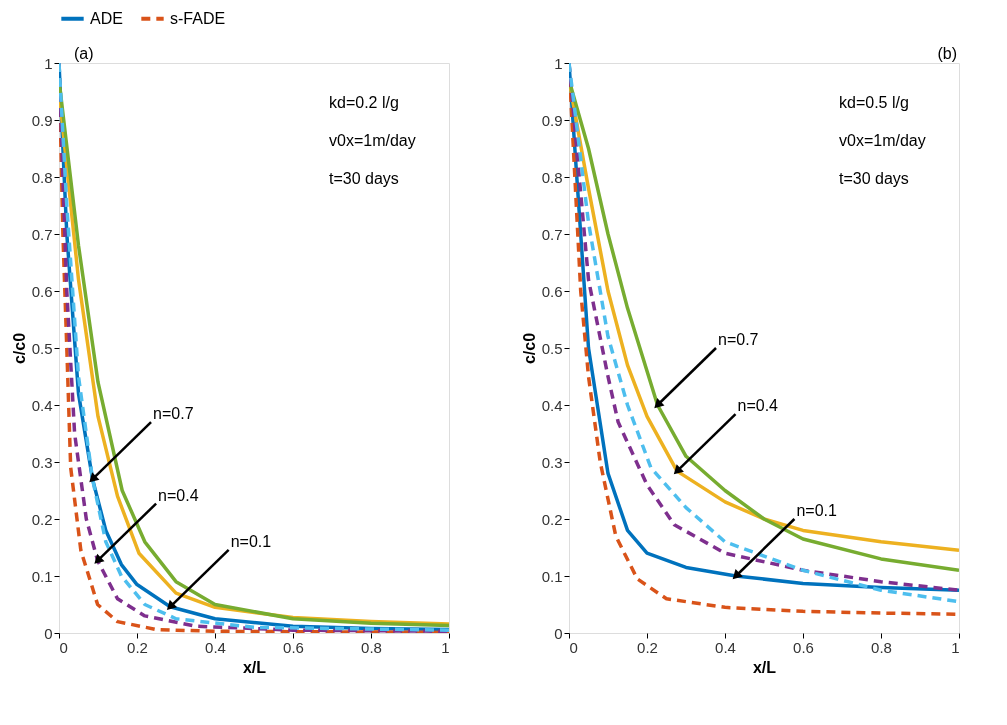 This screenshot has width=1007, height=725. I want to click on legend-label: s-FADE, so click(198, 18).